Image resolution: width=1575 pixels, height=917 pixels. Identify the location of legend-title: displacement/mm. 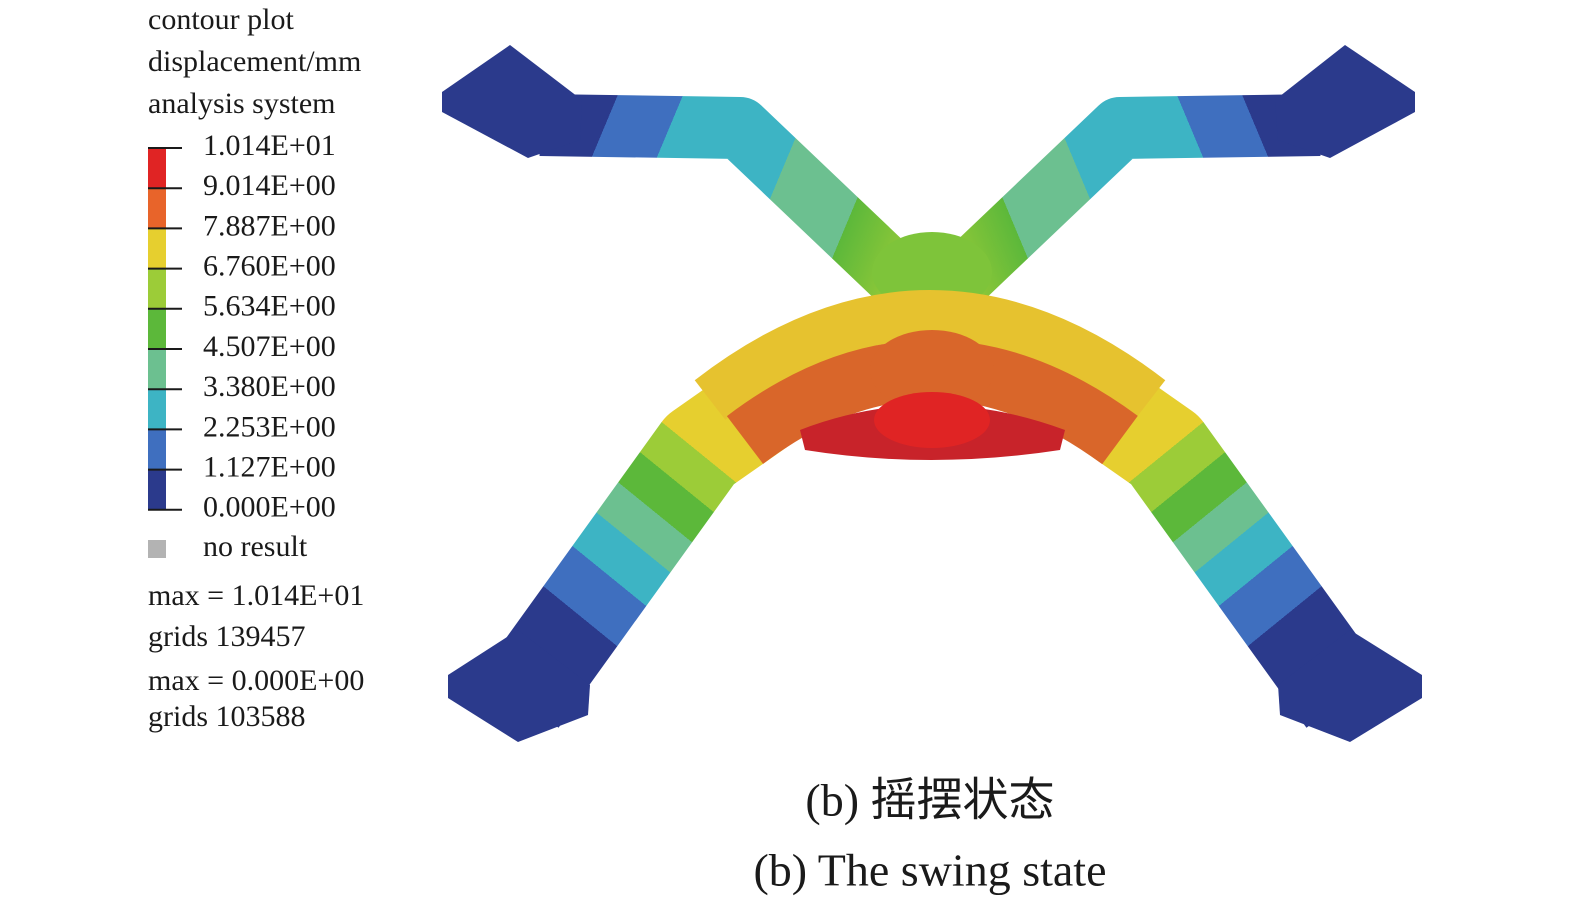
(254, 61).